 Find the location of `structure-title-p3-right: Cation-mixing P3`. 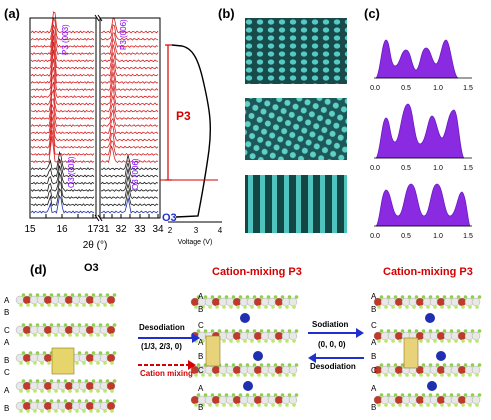

structure-title-p3-right: Cation-mixing P3 is located at coordinates (428, 272).